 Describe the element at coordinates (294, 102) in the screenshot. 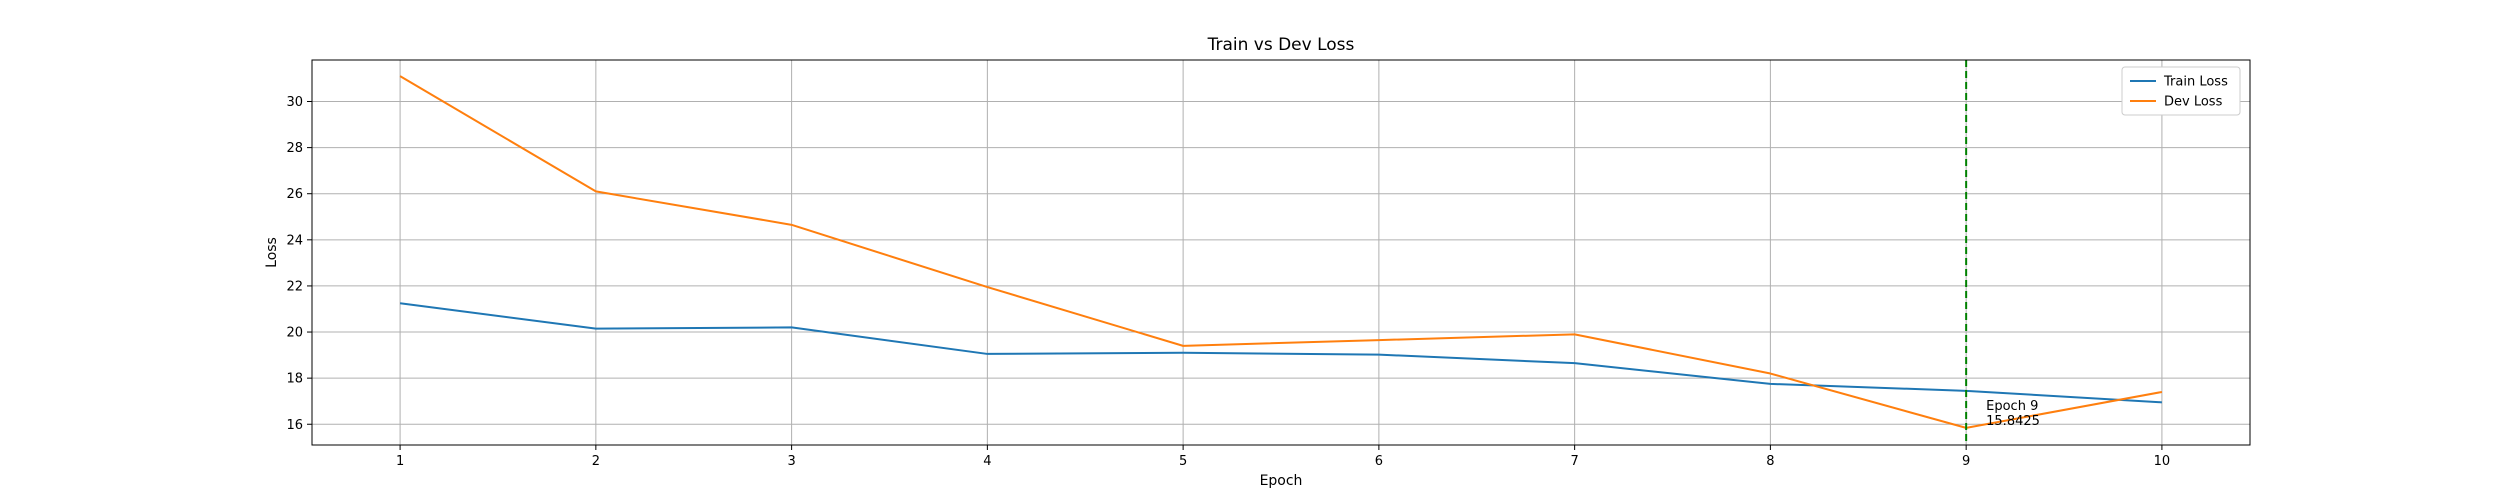

I see `y-tick-label: 30` at that location.